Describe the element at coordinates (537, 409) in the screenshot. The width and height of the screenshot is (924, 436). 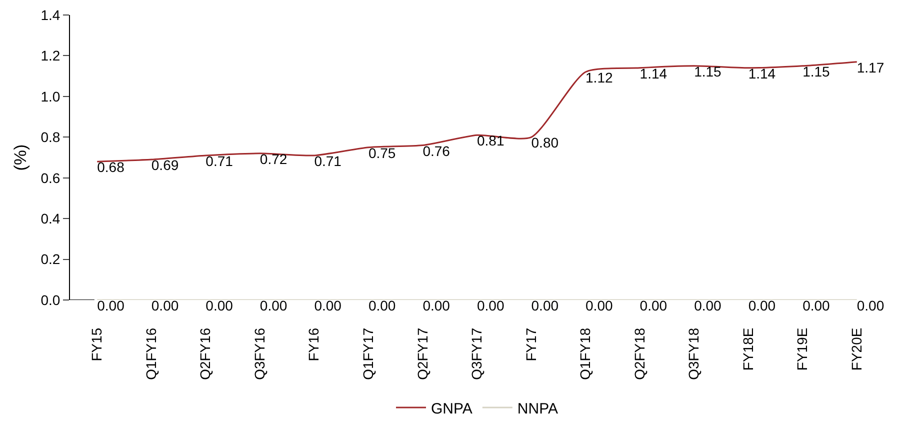
I see `legend-label: NNPA` at that location.